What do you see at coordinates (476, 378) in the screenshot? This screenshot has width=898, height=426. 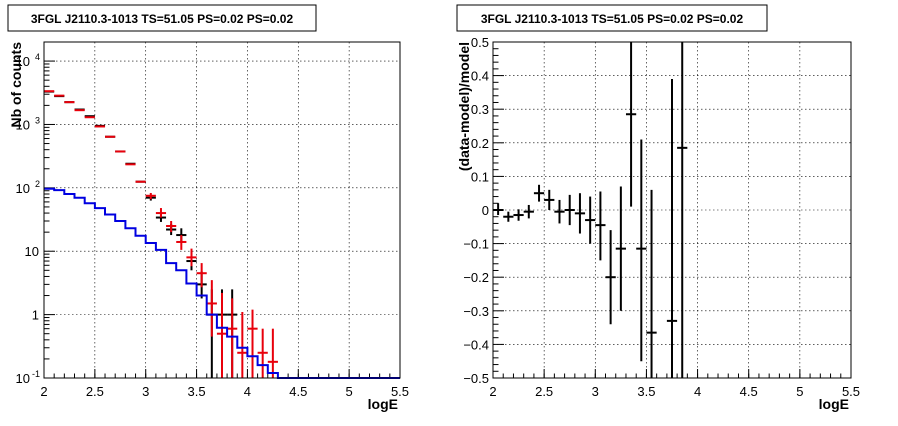 I see `right-y-tick-label: −0.5` at bounding box center [476, 378].